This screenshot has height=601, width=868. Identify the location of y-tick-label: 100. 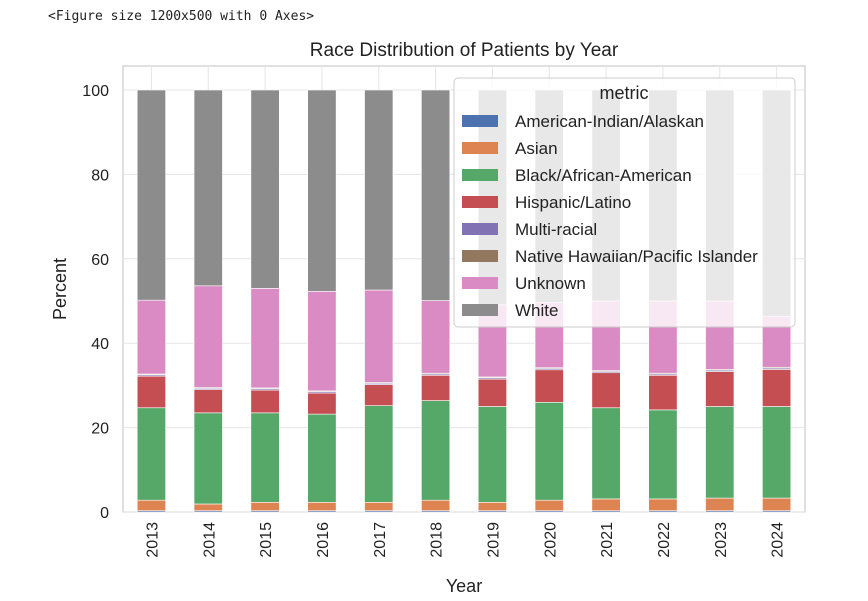
(95, 91).